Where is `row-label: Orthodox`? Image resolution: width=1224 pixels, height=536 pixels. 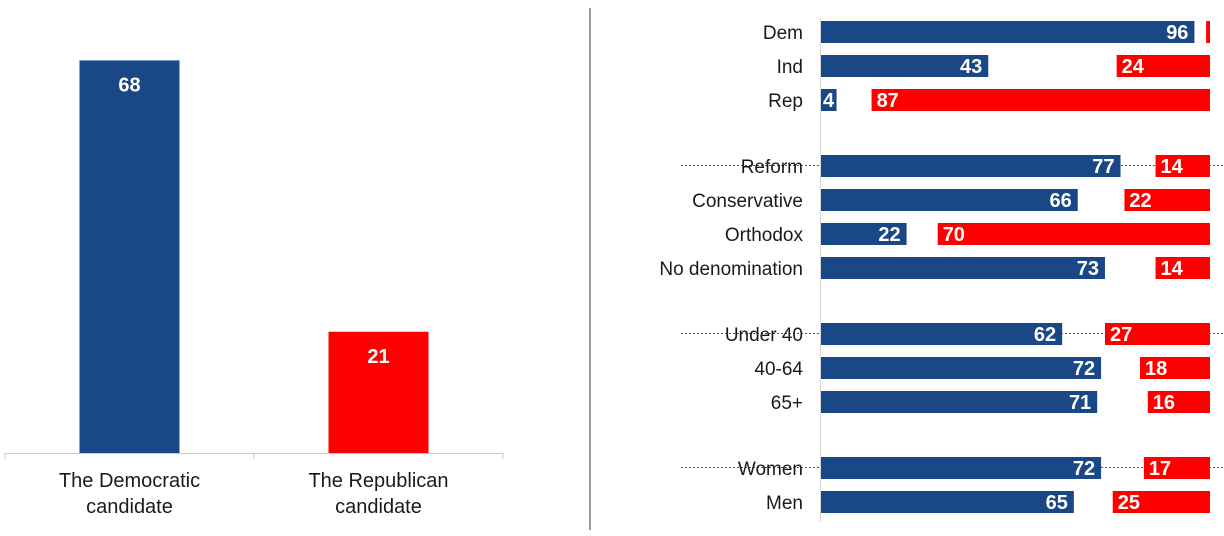
row-label: Orthodox is located at coordinates (764, 235).